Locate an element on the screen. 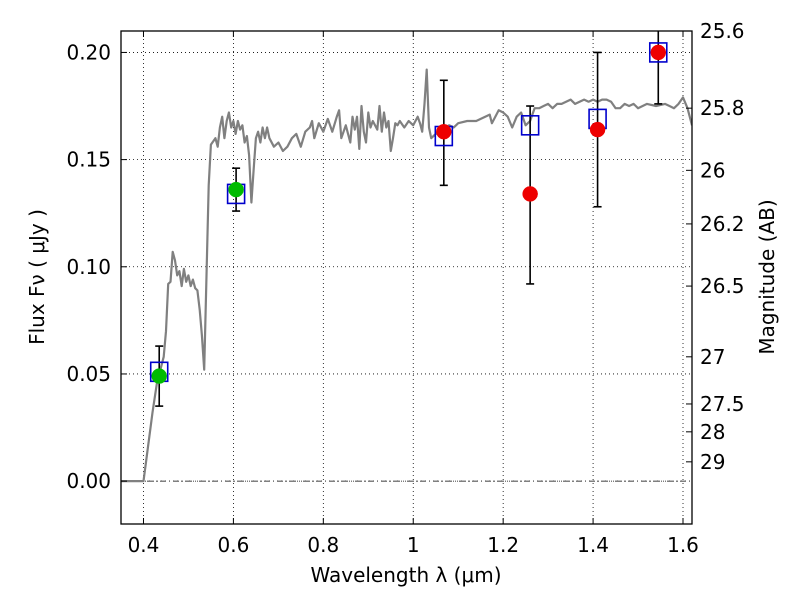 The image size is (800, 600). x-axis-label: Wavelength λ (μm) is located at coordinates (405, 575).